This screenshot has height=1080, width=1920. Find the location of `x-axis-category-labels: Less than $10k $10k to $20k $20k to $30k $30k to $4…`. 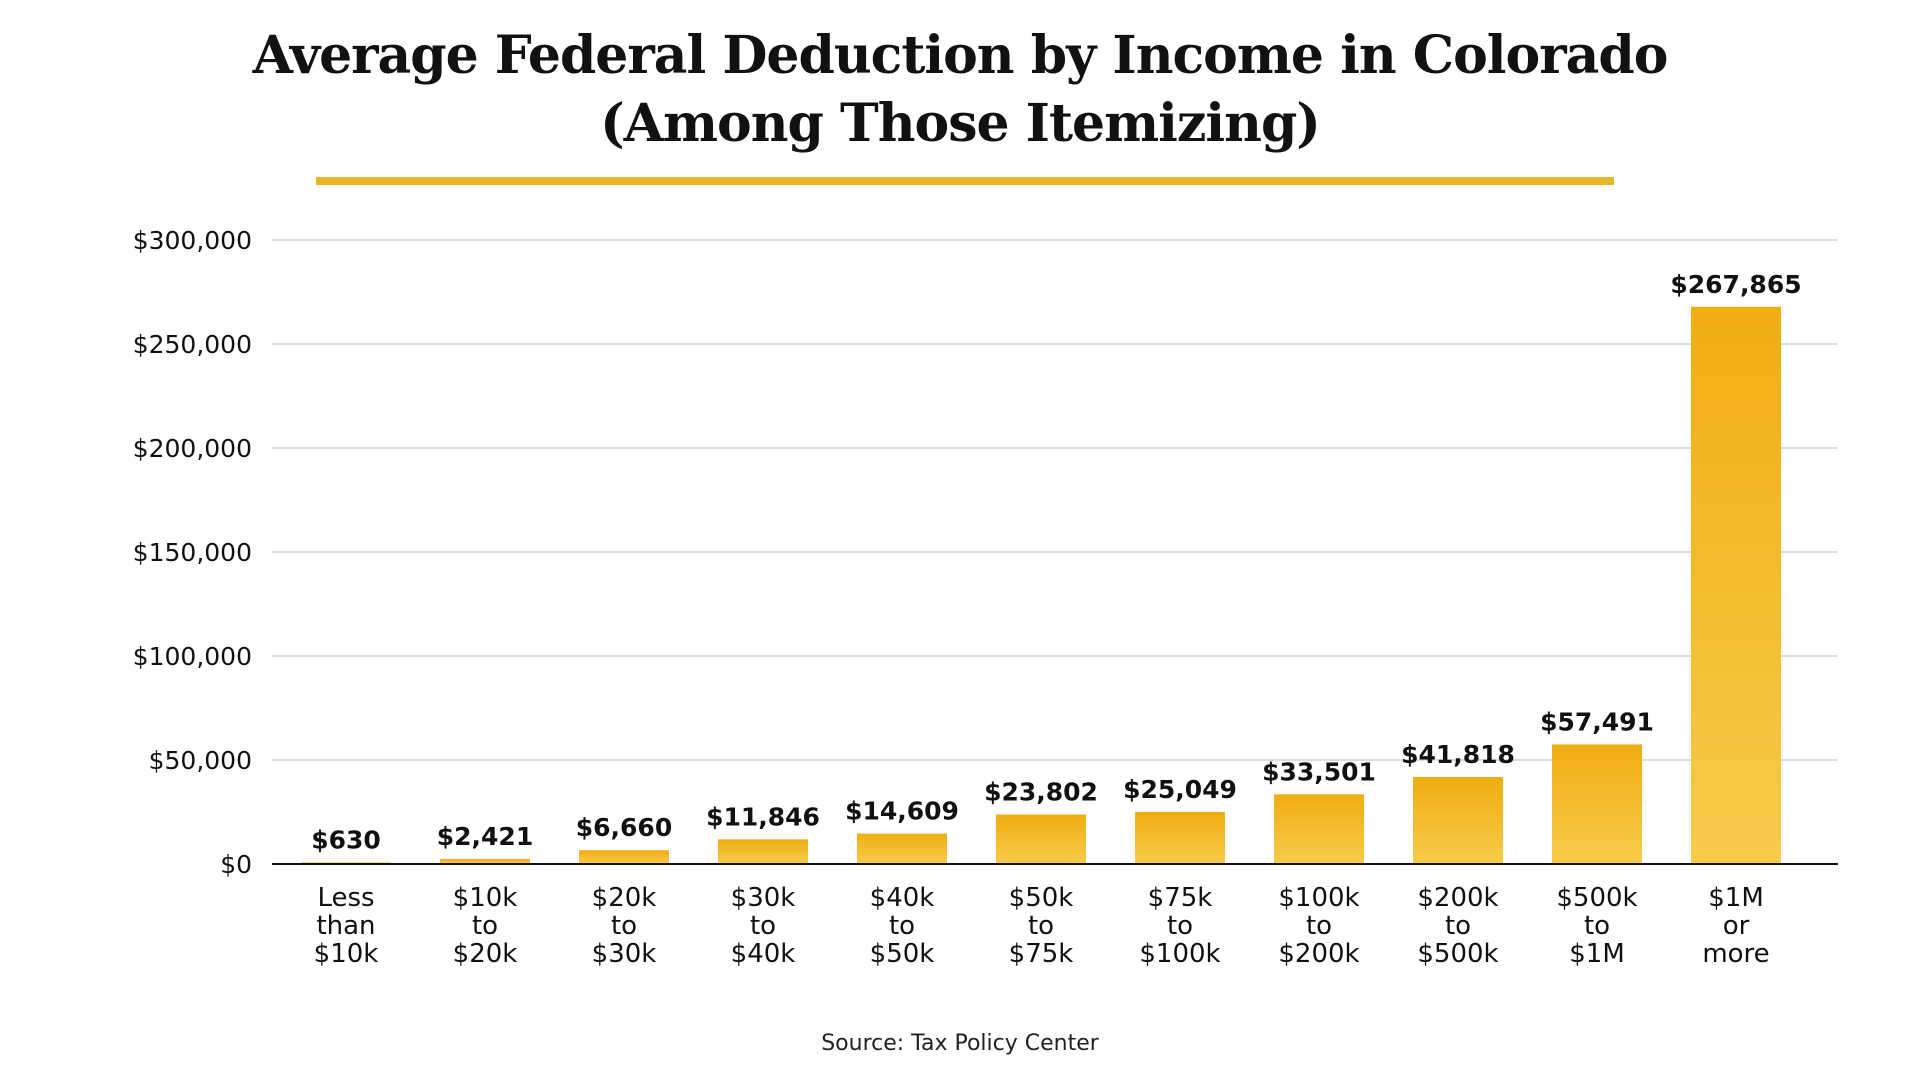

x-axis-category-labels: Less than $10k $10k to $20k $20k to $30k $30k to $4… is located at coordinates (1042, 926).